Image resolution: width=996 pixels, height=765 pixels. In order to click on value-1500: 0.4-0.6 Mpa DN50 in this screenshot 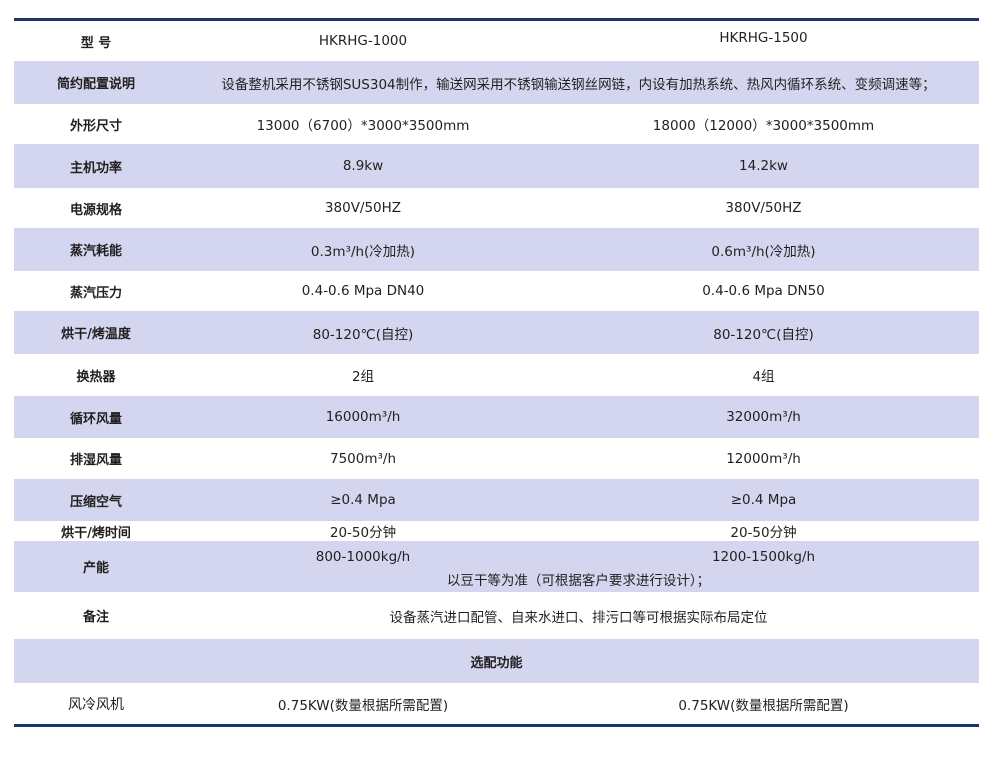, I will do `click(763, 291)`.